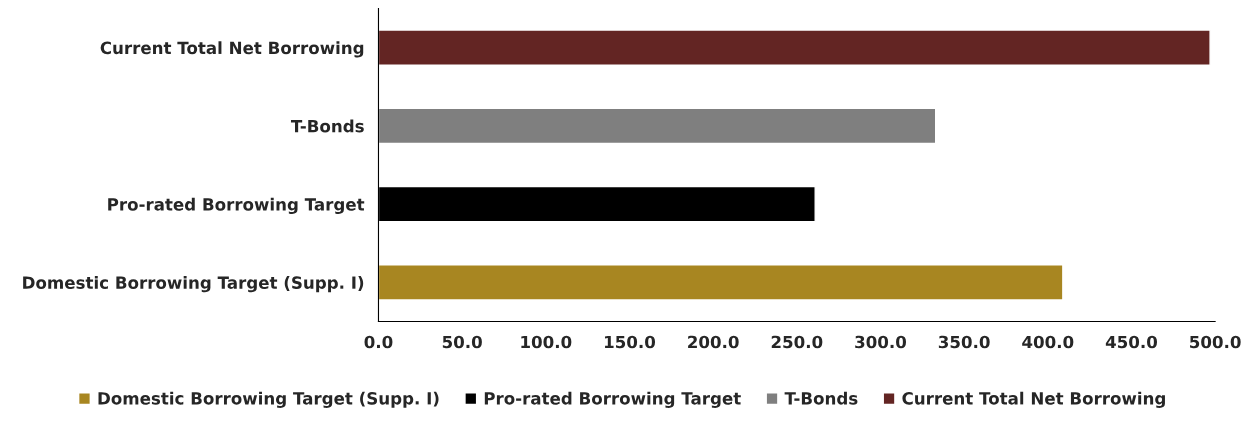 This screenshot has height=423, width=1245. I want to click on x-tick-label: 300.0, so click(881, 342).